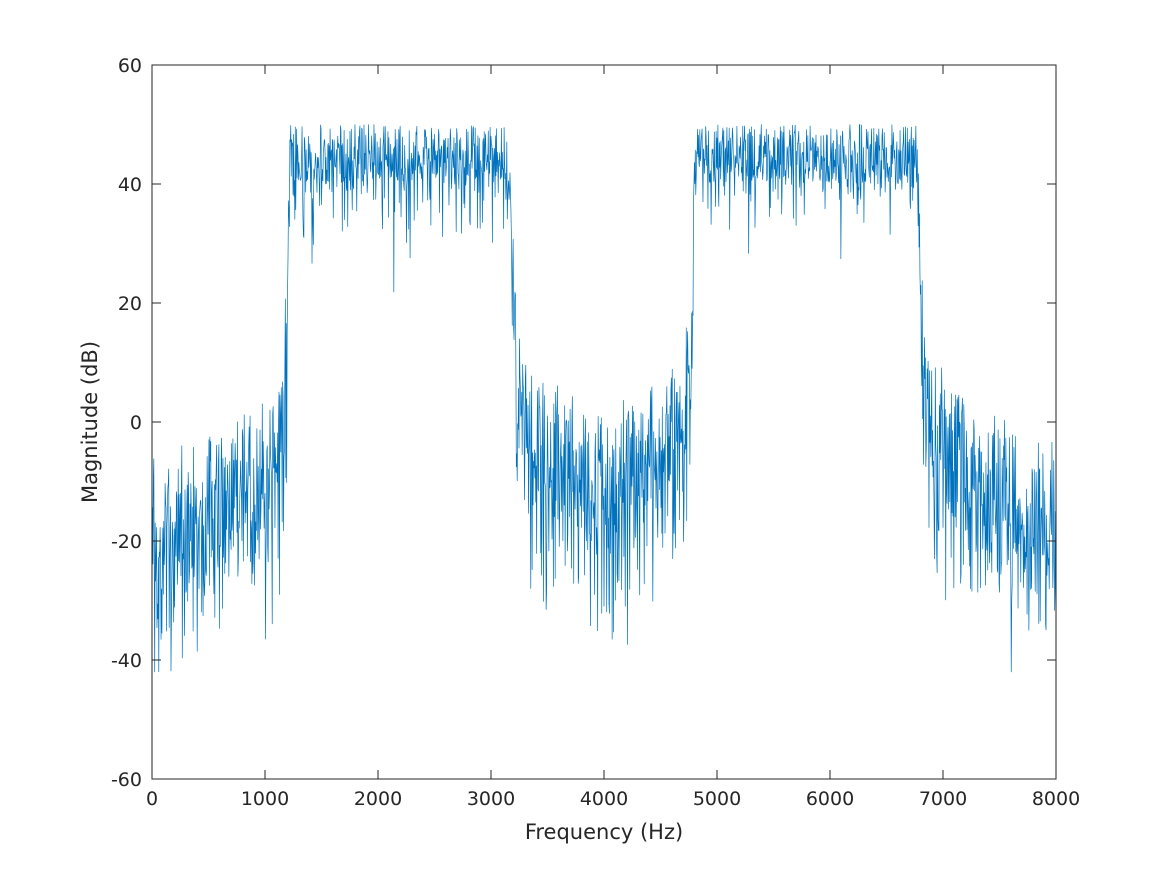 The height and width of the screenshot is (875, 1167). I want to click on x-tick-label: 3000, so click(491, 799).